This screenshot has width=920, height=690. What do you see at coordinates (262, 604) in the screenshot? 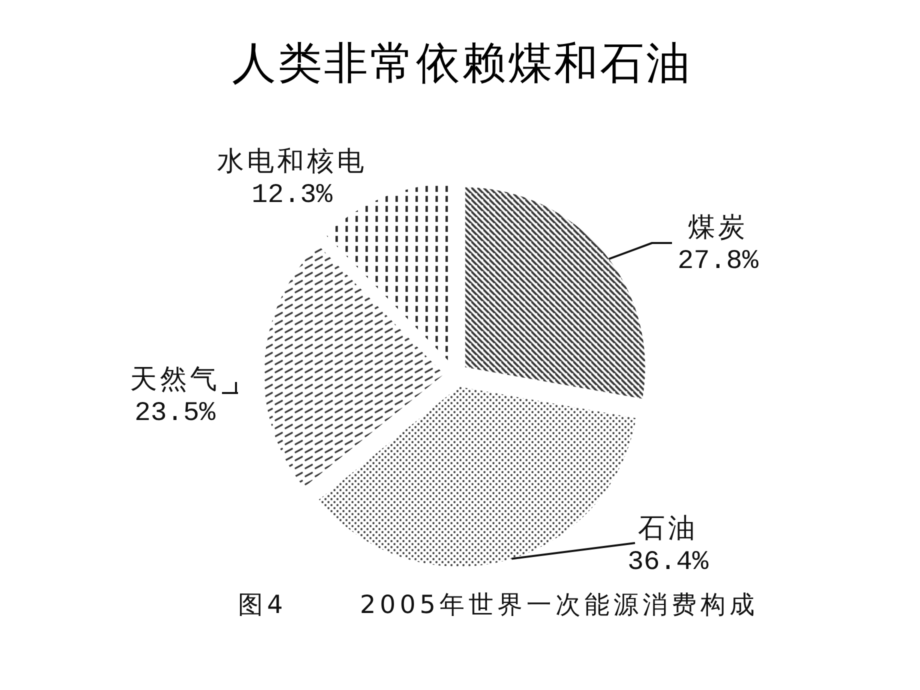
I see `caption: 图4` at bounding box center [262, 604].